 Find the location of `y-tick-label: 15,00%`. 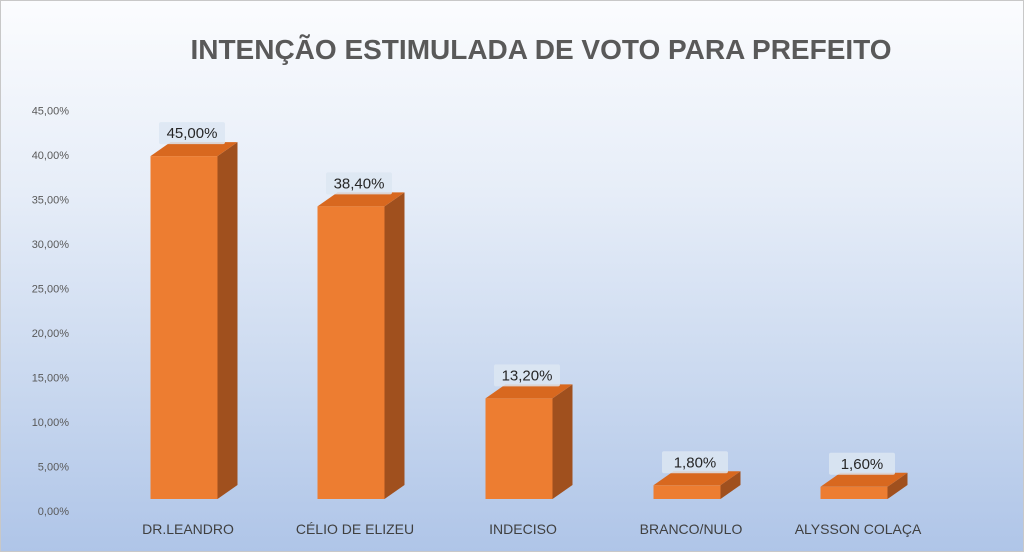

y-tick-label: 15,00% is located at coordinates (51, 379).